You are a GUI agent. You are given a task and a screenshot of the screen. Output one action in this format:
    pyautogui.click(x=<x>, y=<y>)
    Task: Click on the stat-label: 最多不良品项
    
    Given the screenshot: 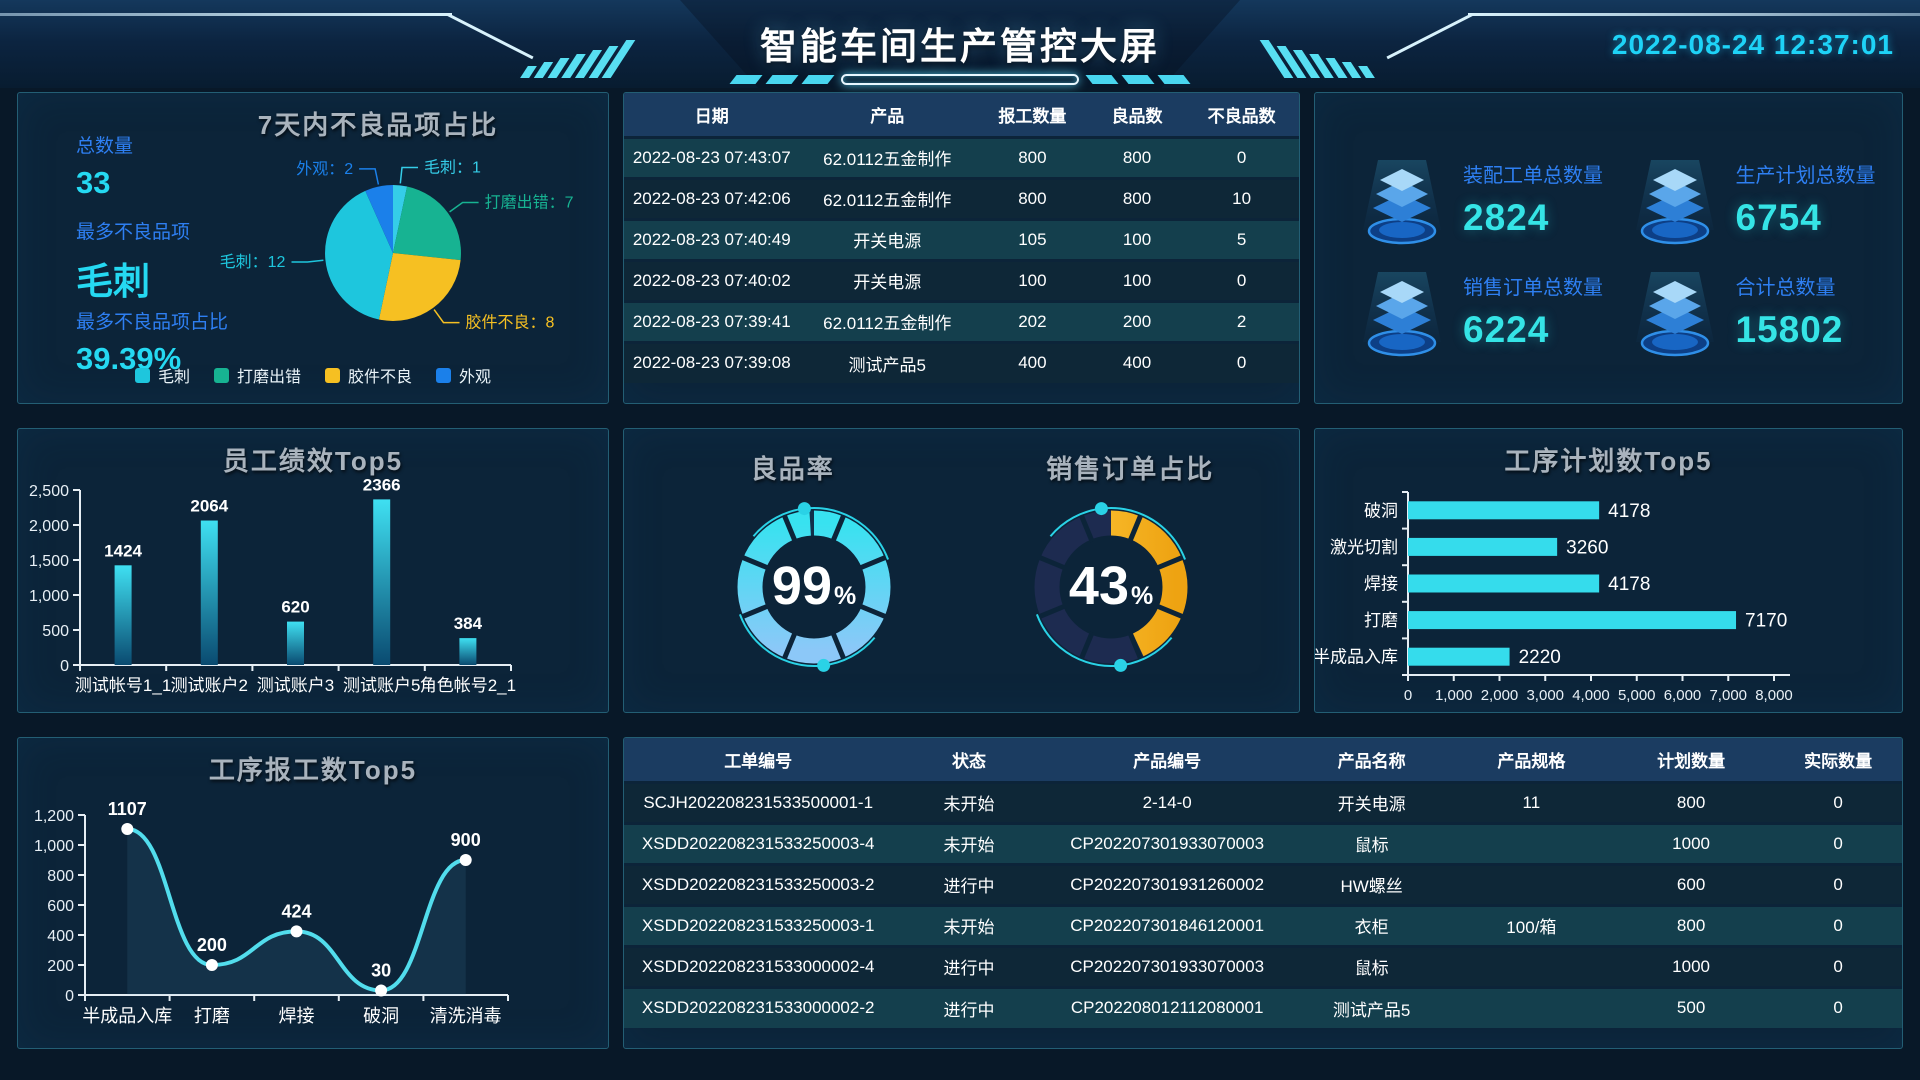 What is the action you would take?
    pyautogui.click(x=133, y=232)
    